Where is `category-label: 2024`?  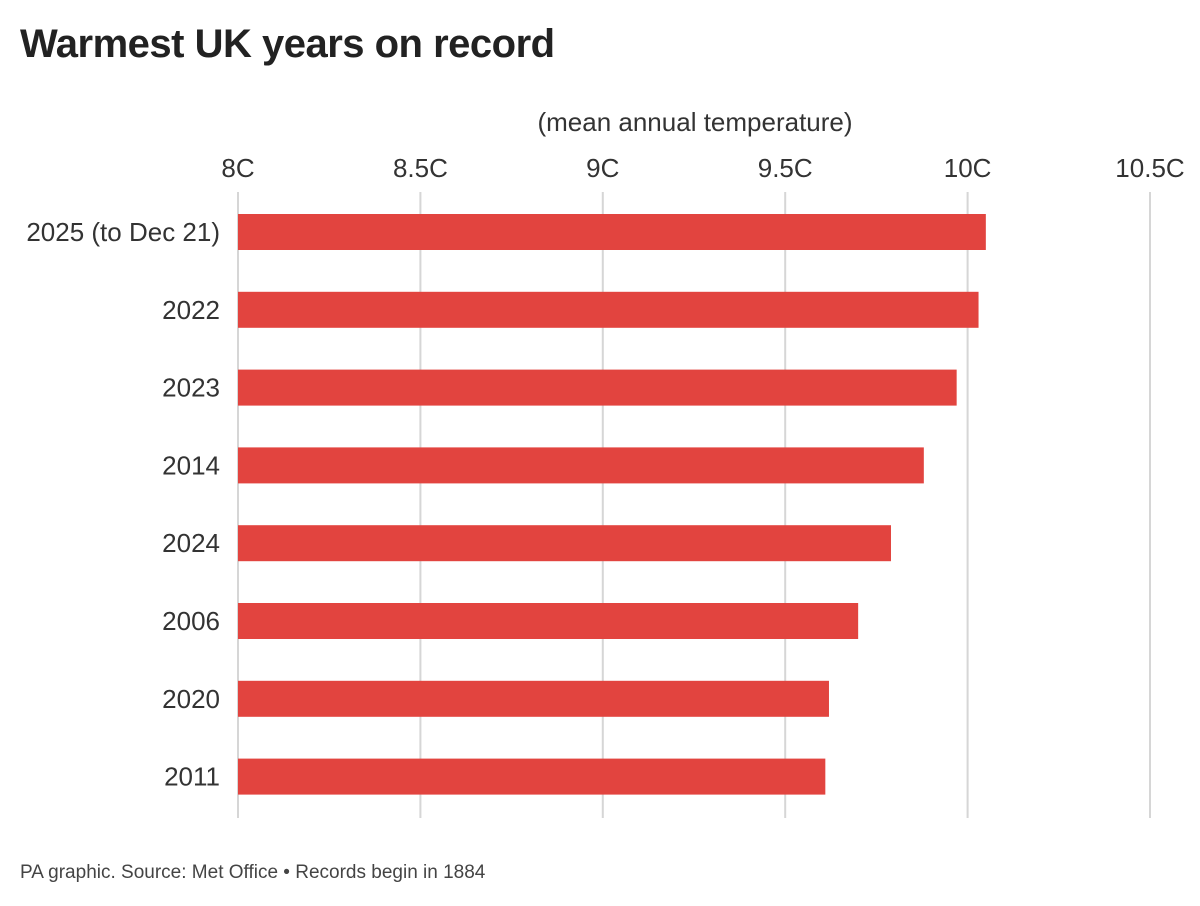 category-label: 2024 is located at coordinates (191, 543).